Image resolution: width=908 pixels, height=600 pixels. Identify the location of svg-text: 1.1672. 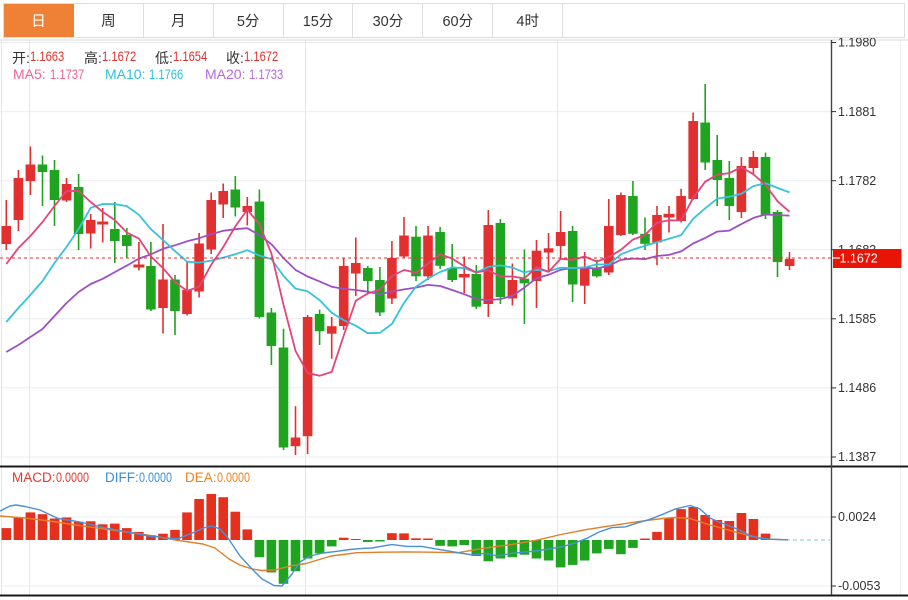
(859, 259).